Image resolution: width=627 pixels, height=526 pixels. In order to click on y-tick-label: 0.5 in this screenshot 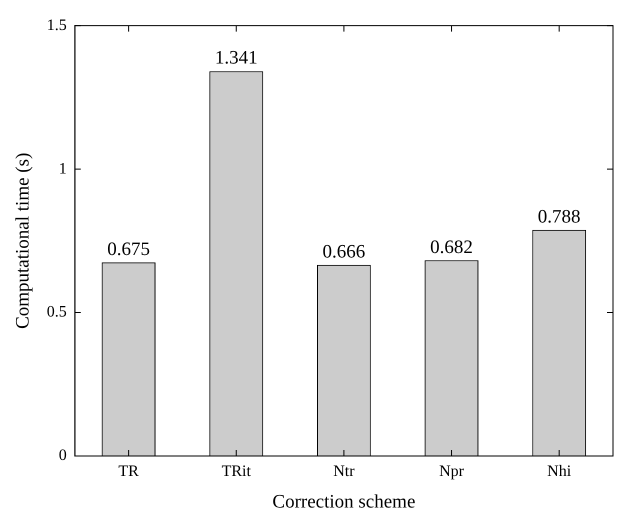, I will do `click(56, 312)`.